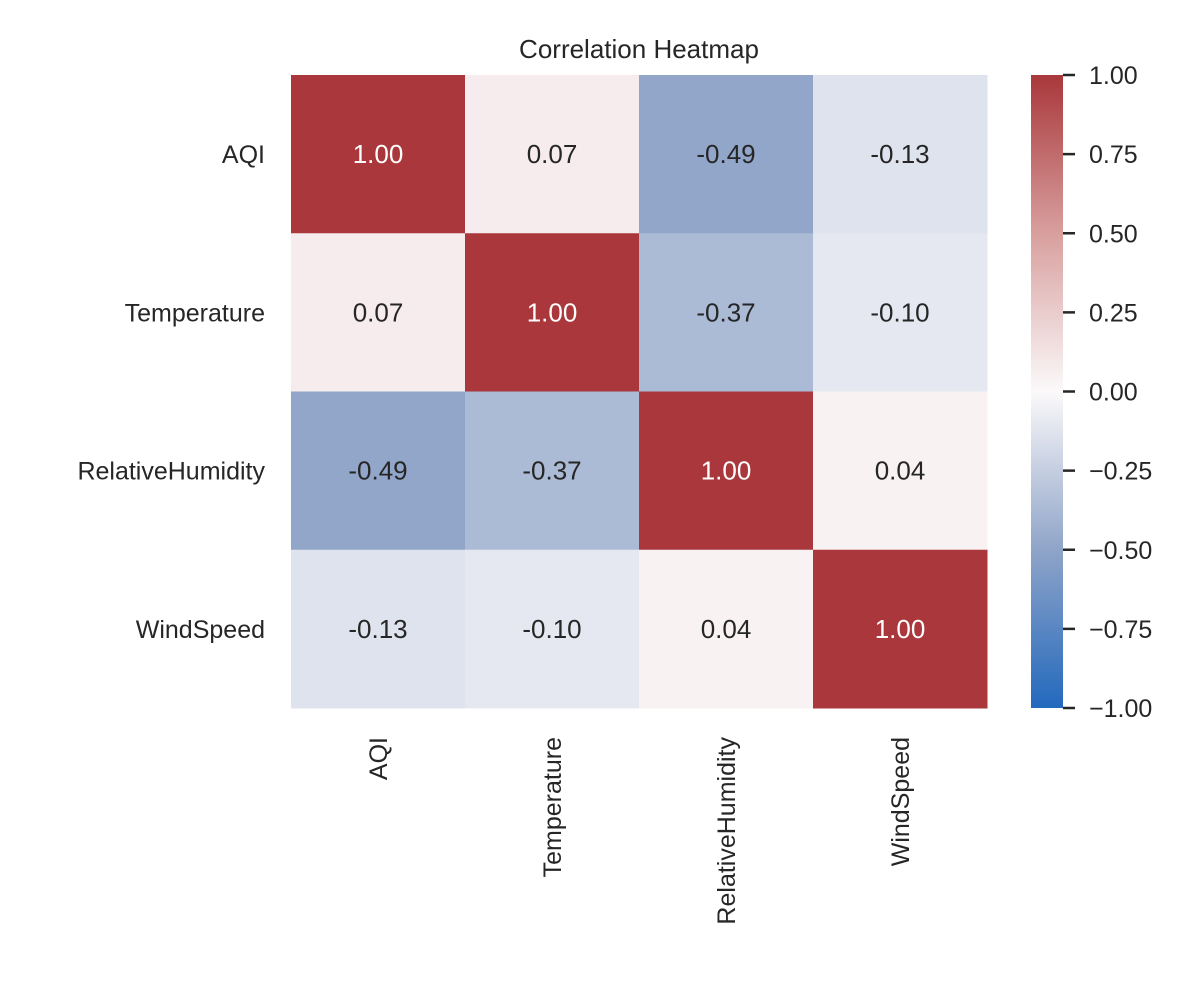 The height and width of the screenshot is (1005, 1200). I want to click on colorbar: 1.00 0.75 0.50 0.25 0.00 −0.25 −0.50 −0.75 −1.00, so click(1091, 392).